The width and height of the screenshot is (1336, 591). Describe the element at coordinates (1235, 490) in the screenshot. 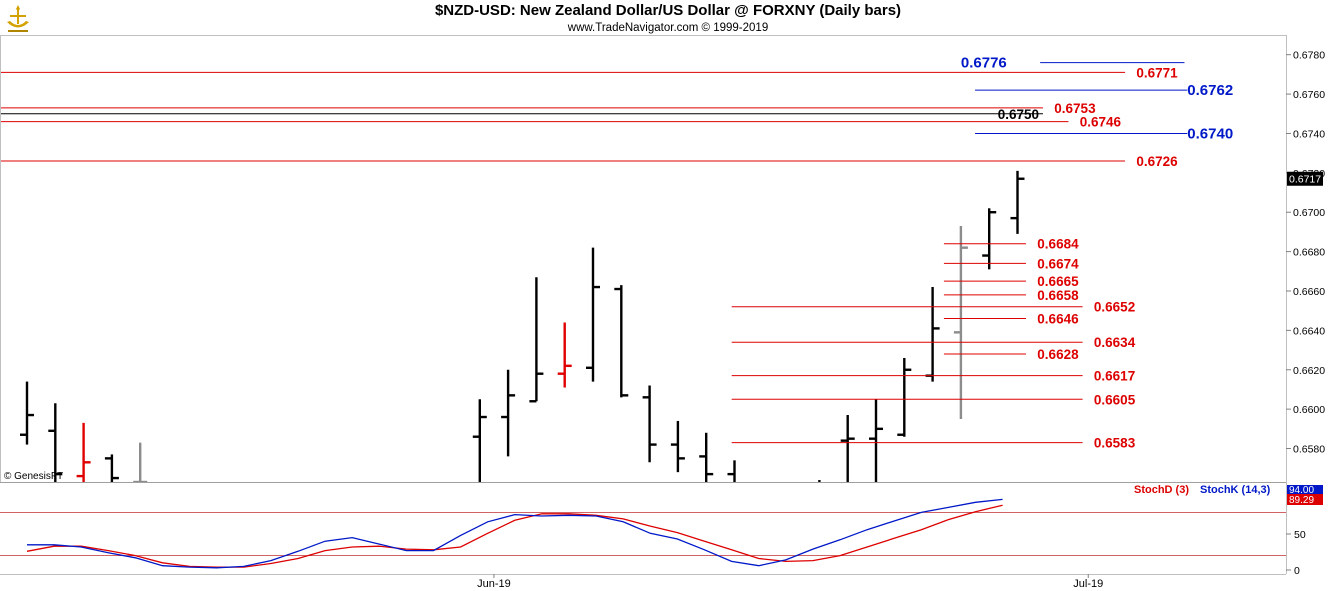

I see `legend-stochk: StochK (14,3)` at that location.